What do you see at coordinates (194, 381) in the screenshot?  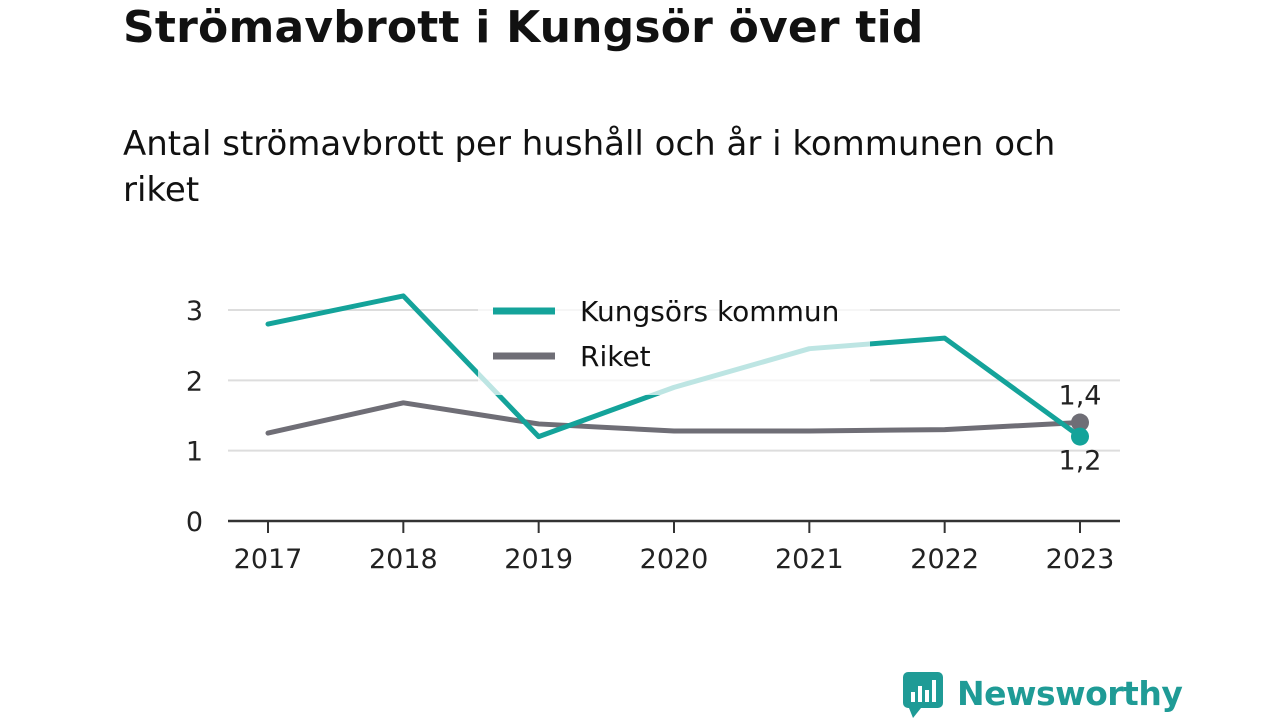 I see `y-tick-label: 2` at bounding box center [194, 381].